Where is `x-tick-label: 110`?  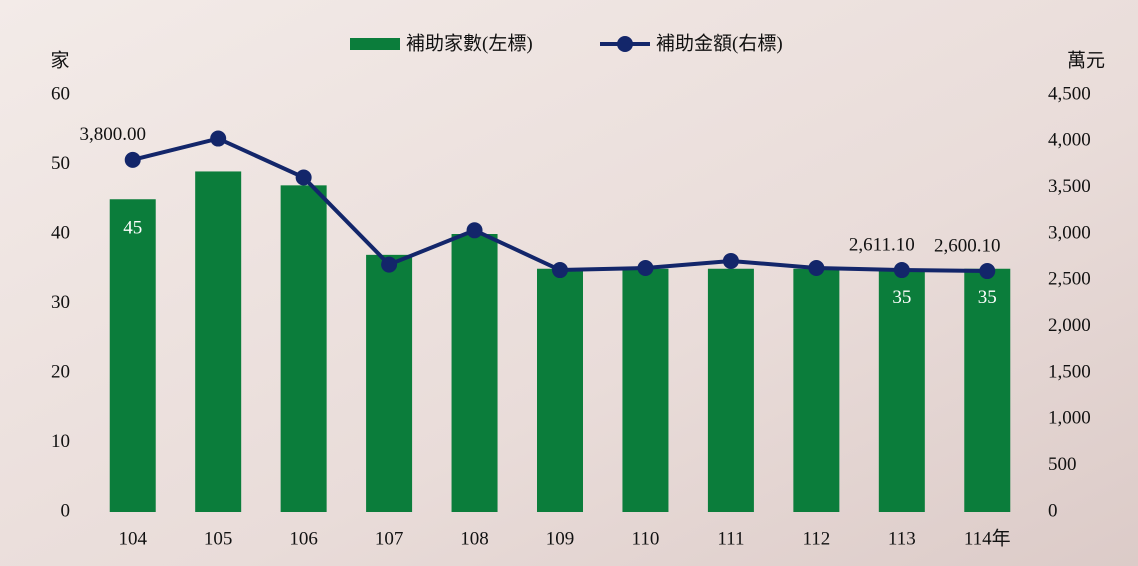
x-tick-label: 110 is located at coordinates (646, 538).